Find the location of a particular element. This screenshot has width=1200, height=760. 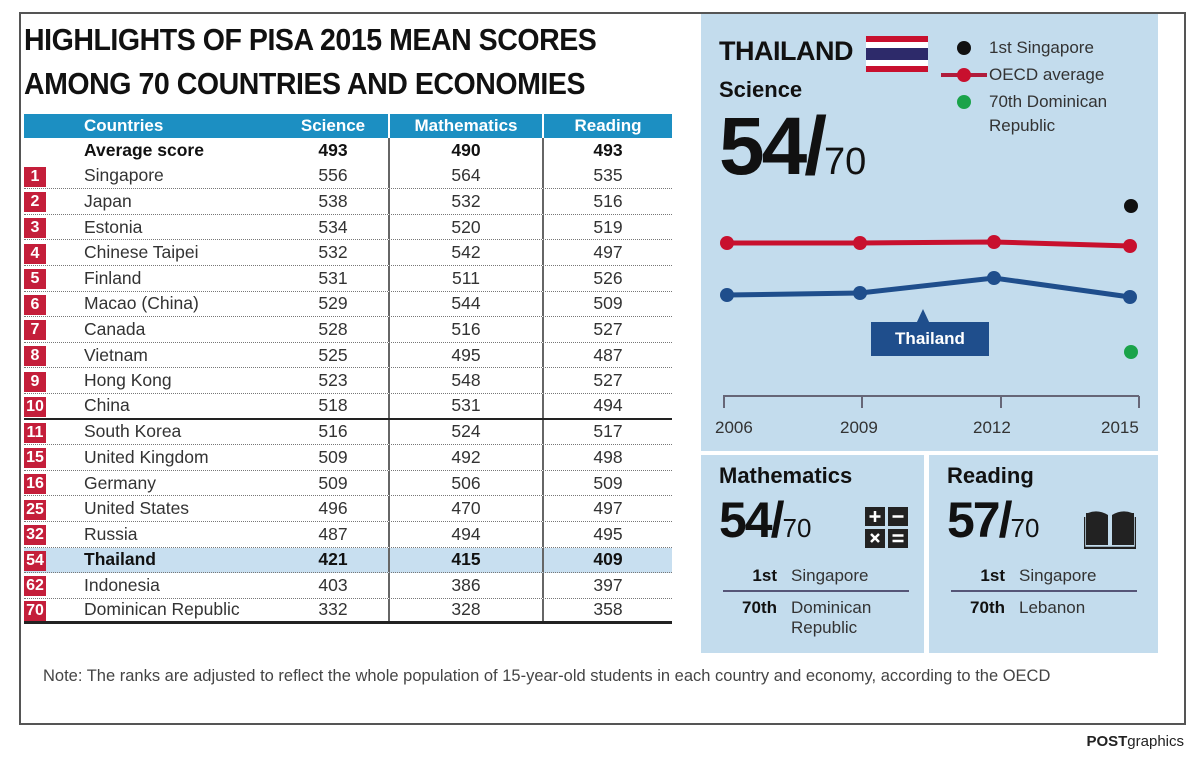

table-row: 6 Macao (China) 529 544 509 is located at coordinates (348, 304).